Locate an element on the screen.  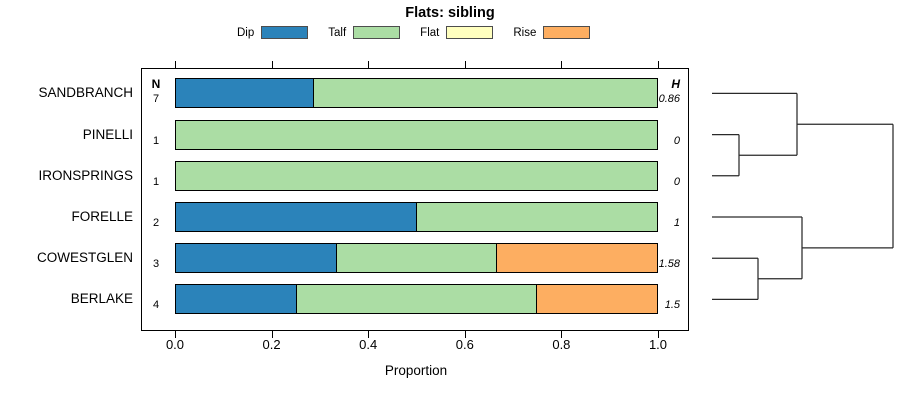
axis-tick-label: 0.0 is located at coordinates (175, 344).